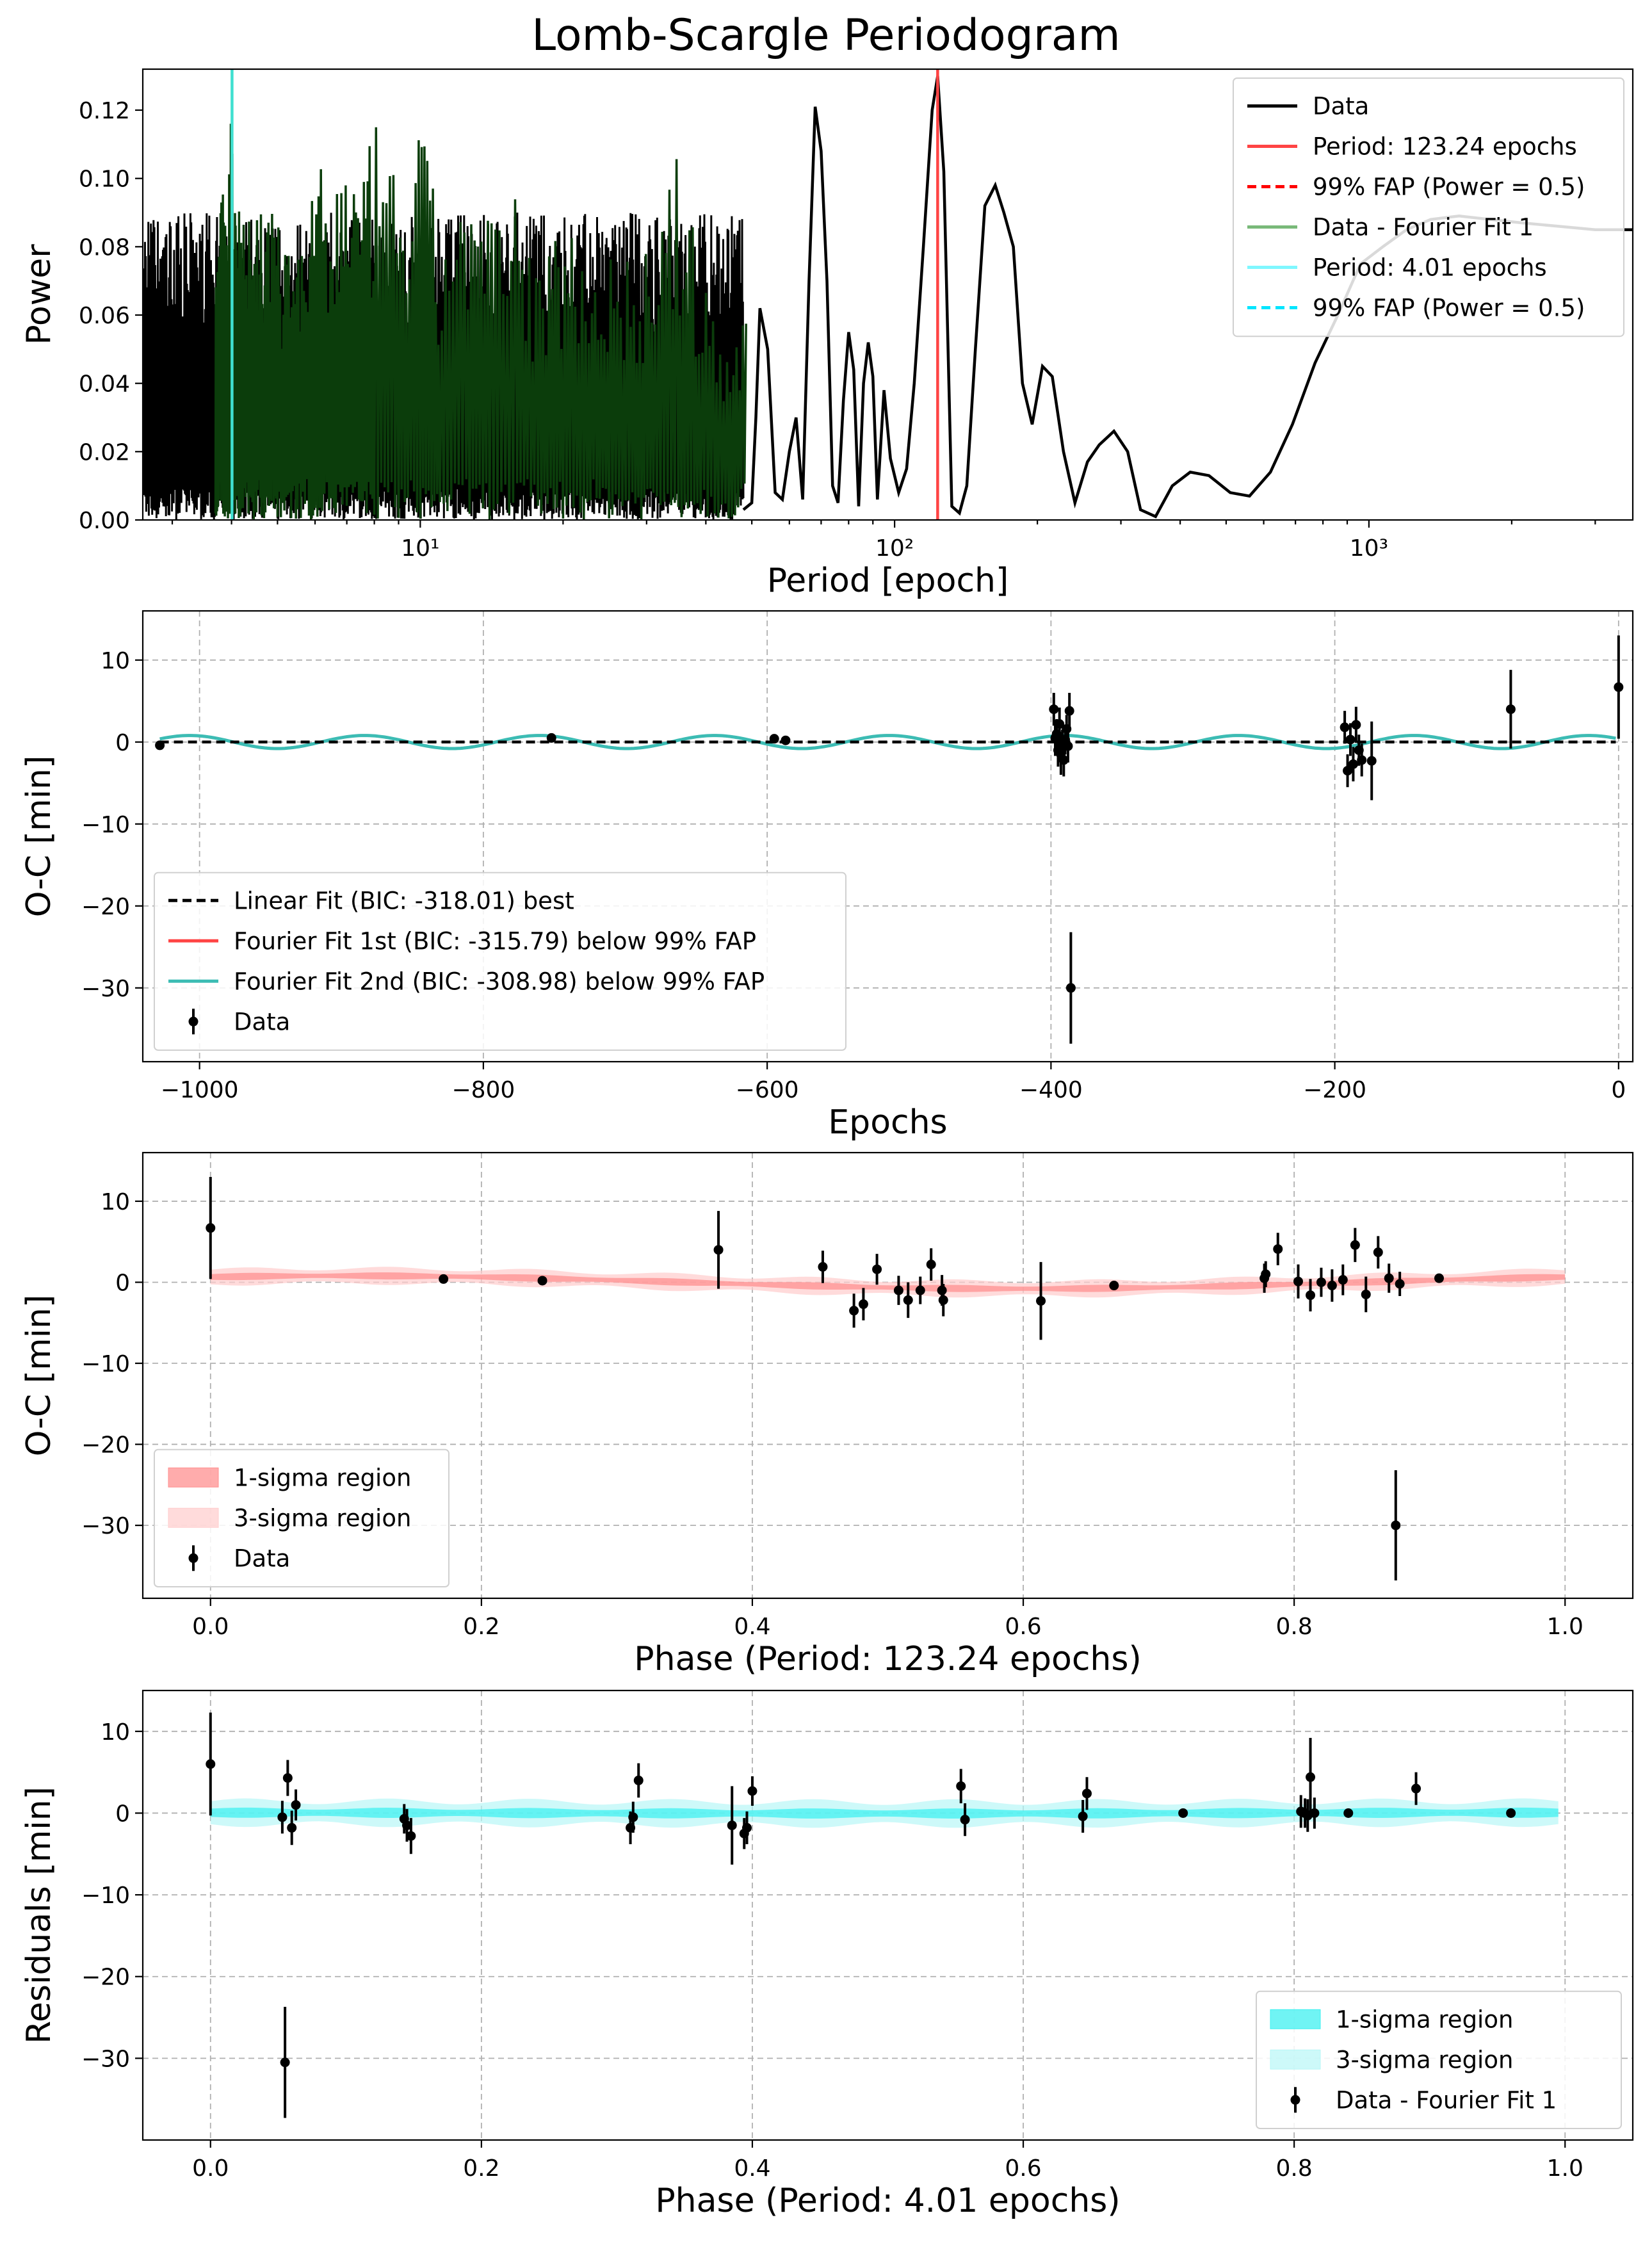 This screenshot has width=1652, height=2254. I want to click on legend-item: Data, so click(1308, 107).